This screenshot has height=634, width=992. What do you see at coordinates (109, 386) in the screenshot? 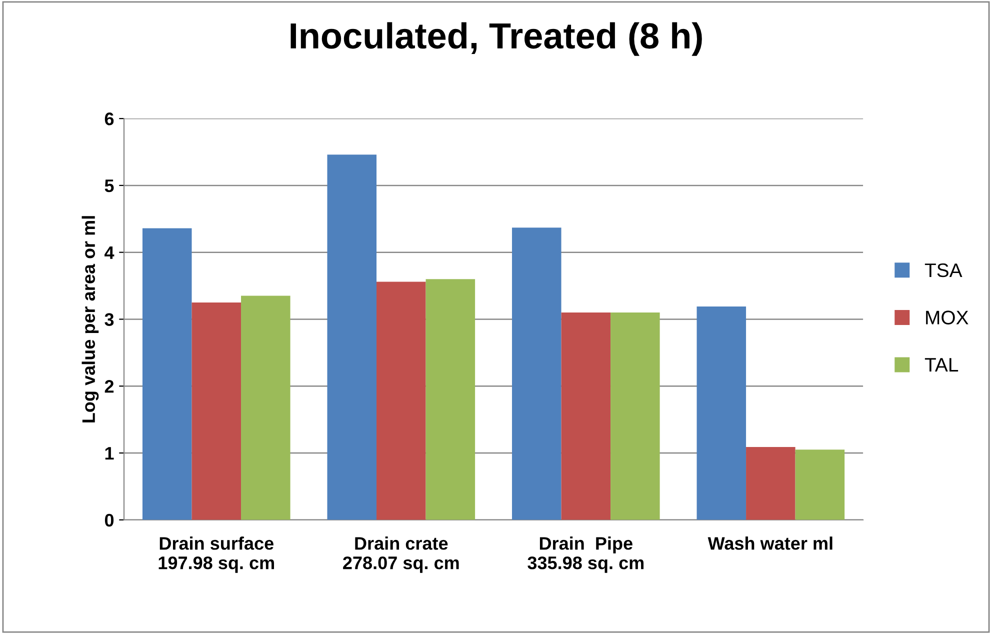
I see `y-tick-label: 2` at bounding box center [109, 386].